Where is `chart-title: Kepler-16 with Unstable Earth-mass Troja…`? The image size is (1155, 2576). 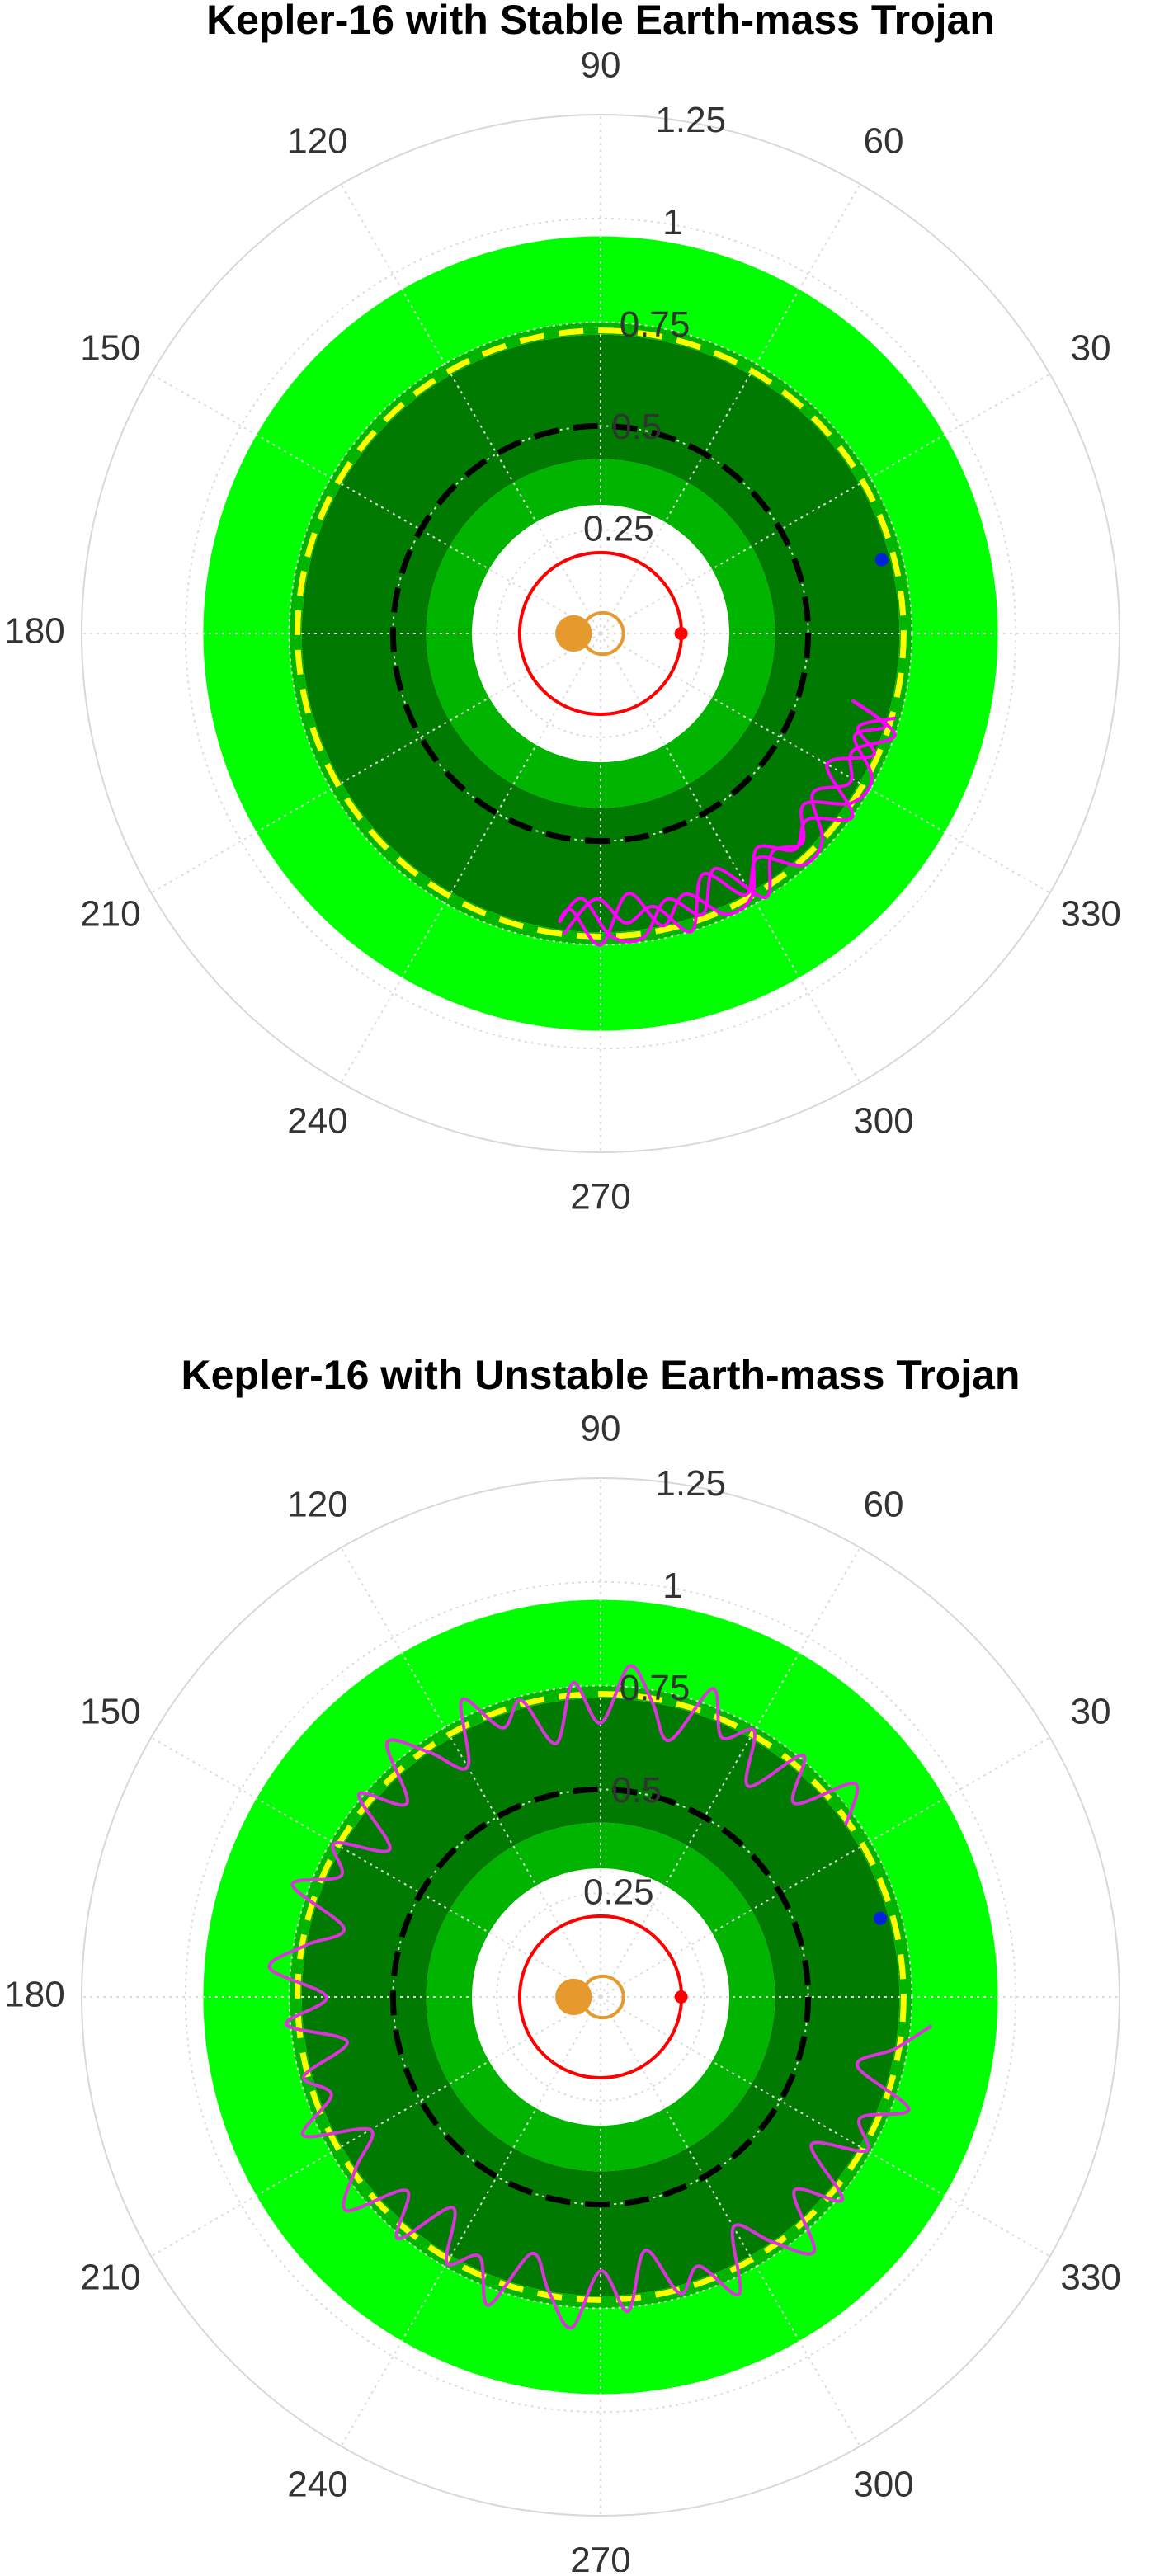 chart-title: Kepler-16 with Unstable Earth-mass Troja… is located at coordinates (601, 1375).